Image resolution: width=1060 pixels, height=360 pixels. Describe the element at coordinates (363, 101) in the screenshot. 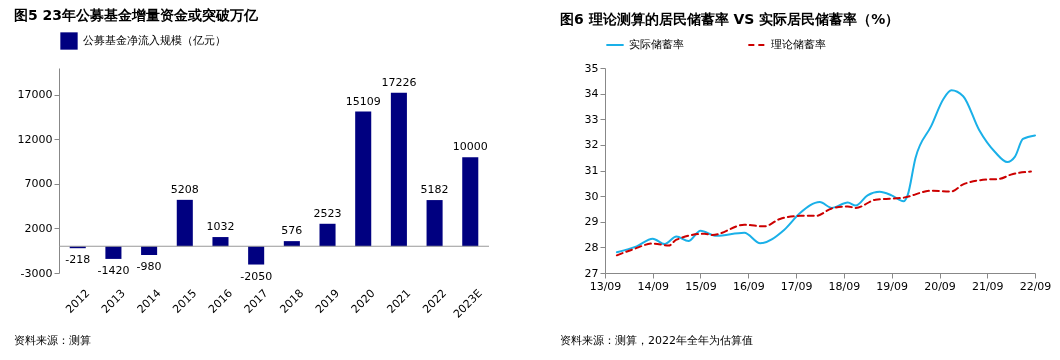

I see `data-label: 15109` at that location.